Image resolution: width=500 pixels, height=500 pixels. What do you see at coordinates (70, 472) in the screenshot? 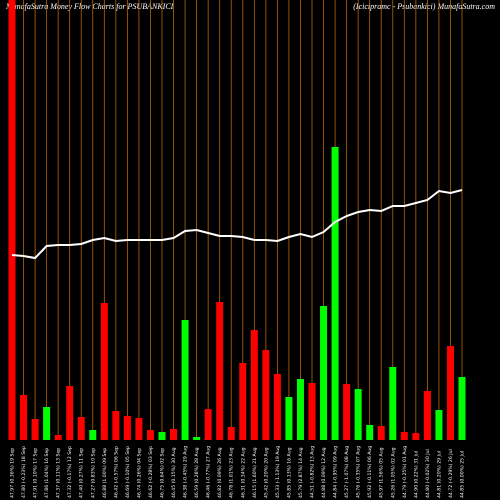
I see `x-tick-label: 47.32 (-0.17%) 12 Sep` at bounding box center [70, 472].